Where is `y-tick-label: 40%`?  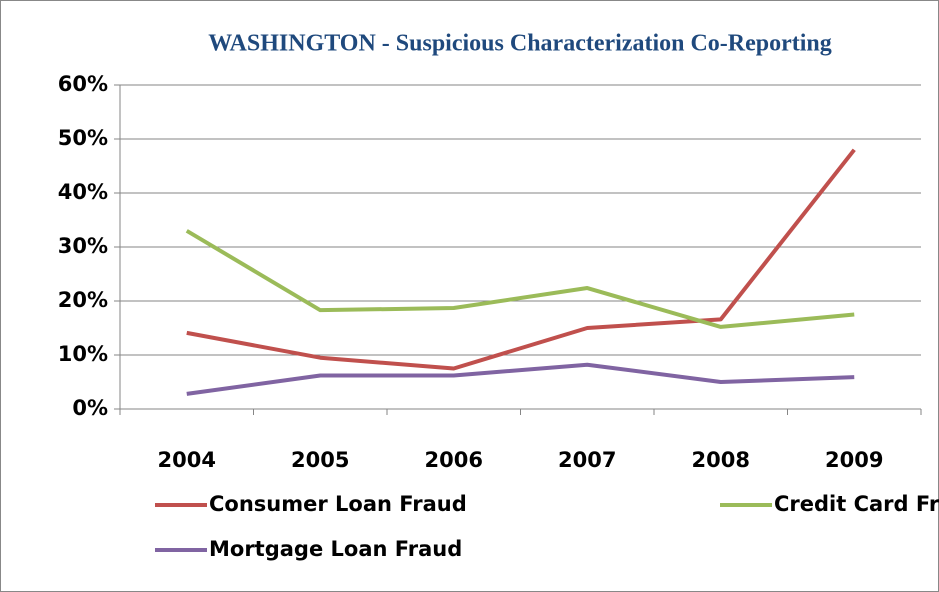 y-tick-label: 40% is located at coordinates (83, 192).